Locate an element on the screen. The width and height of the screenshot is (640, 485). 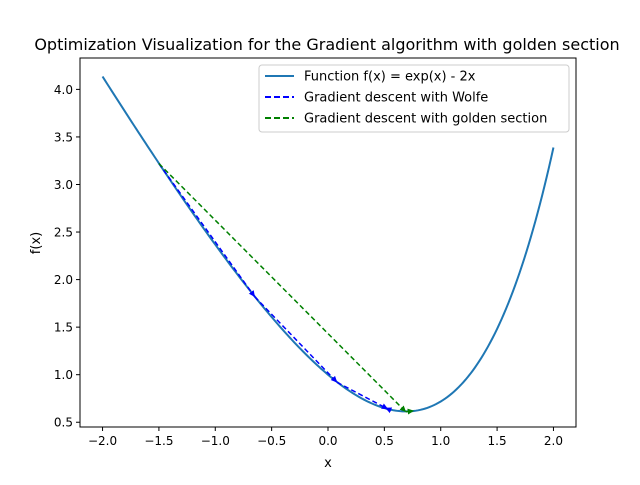
x-tick-label: 1.0 is located at coordinates (440, 441).